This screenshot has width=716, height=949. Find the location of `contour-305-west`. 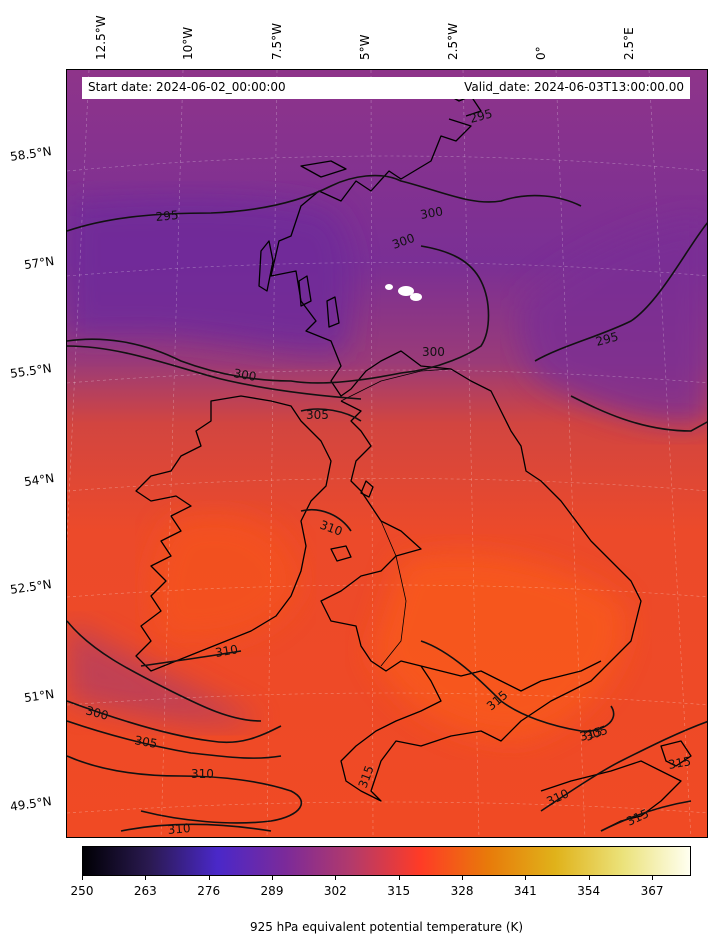

contour-305-west is located at coordinates (164, 671).